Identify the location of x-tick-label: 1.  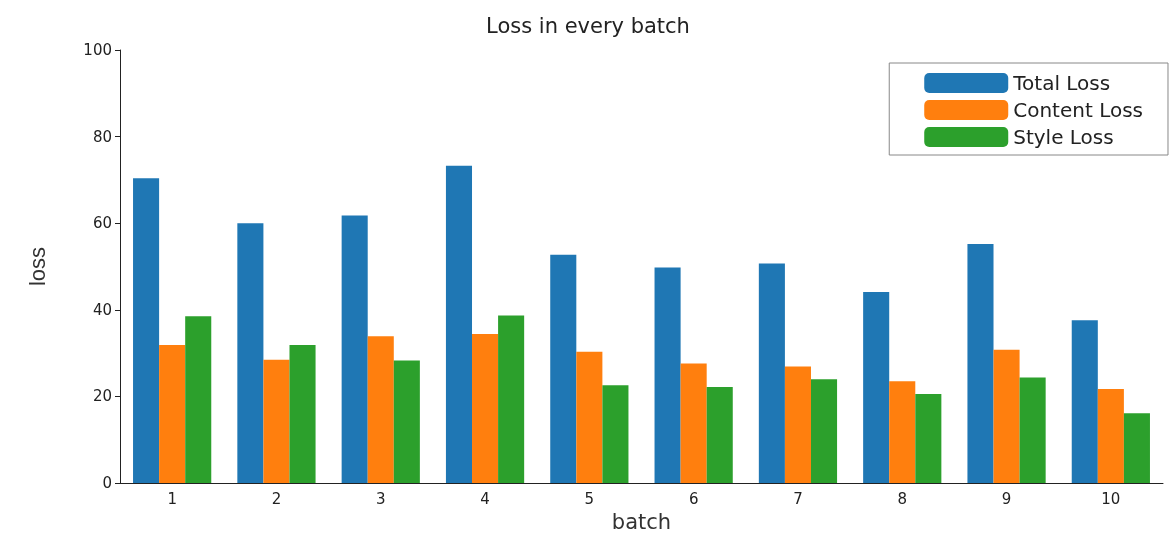
(172, 498).